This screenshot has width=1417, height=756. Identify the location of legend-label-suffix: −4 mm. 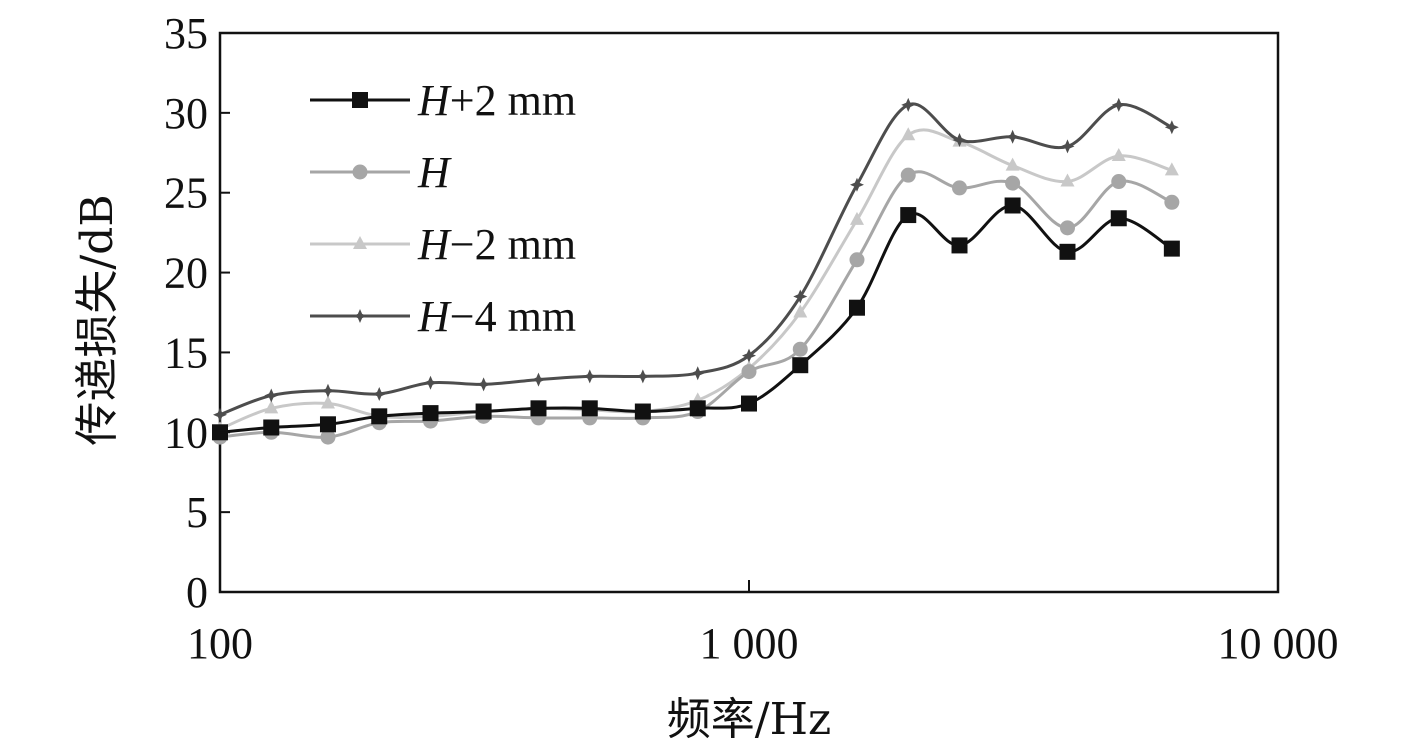
(513, 316).